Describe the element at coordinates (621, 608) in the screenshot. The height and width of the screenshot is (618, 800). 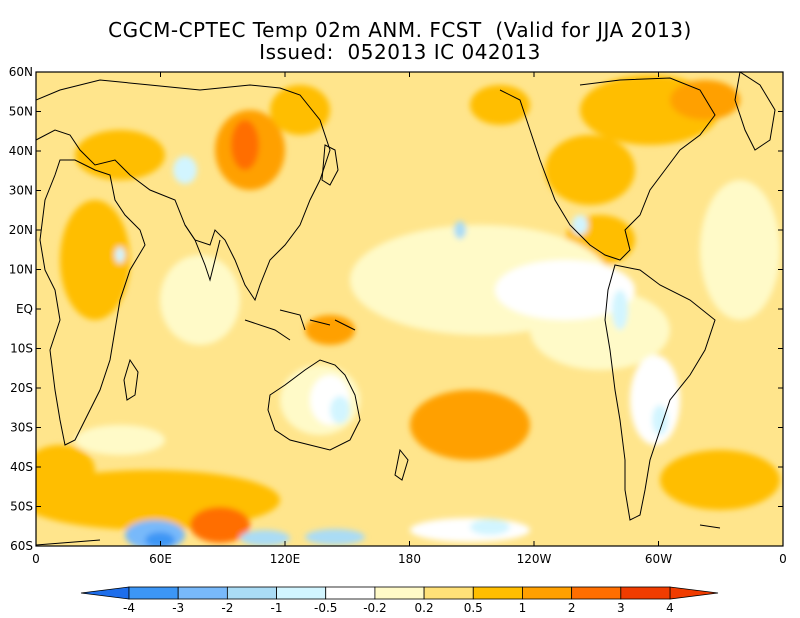
I see `colorbar-label: 3` at that location.